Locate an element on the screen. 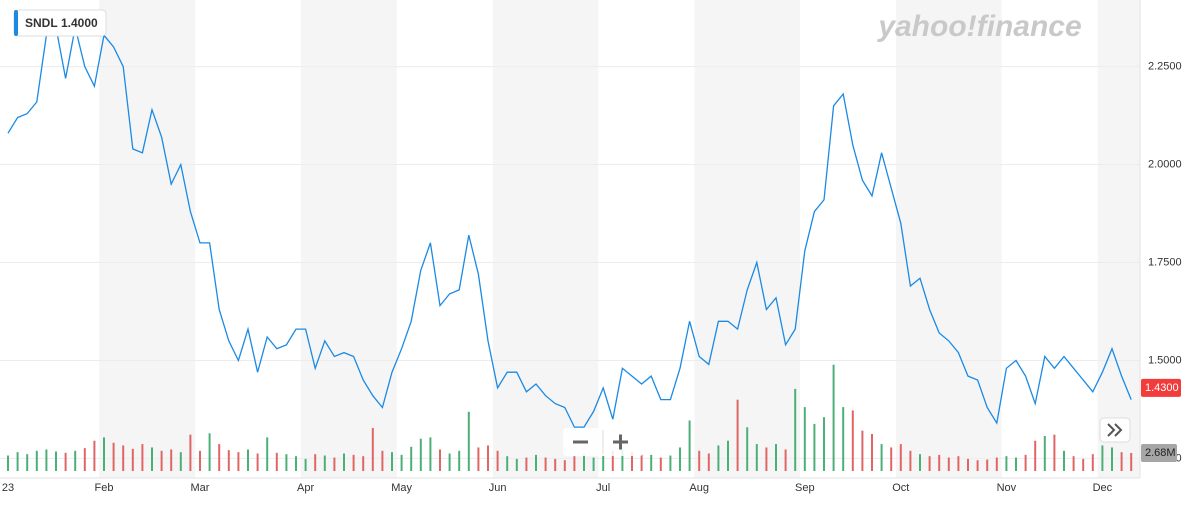  scroll-icon is located at coordinates (1115, 430).